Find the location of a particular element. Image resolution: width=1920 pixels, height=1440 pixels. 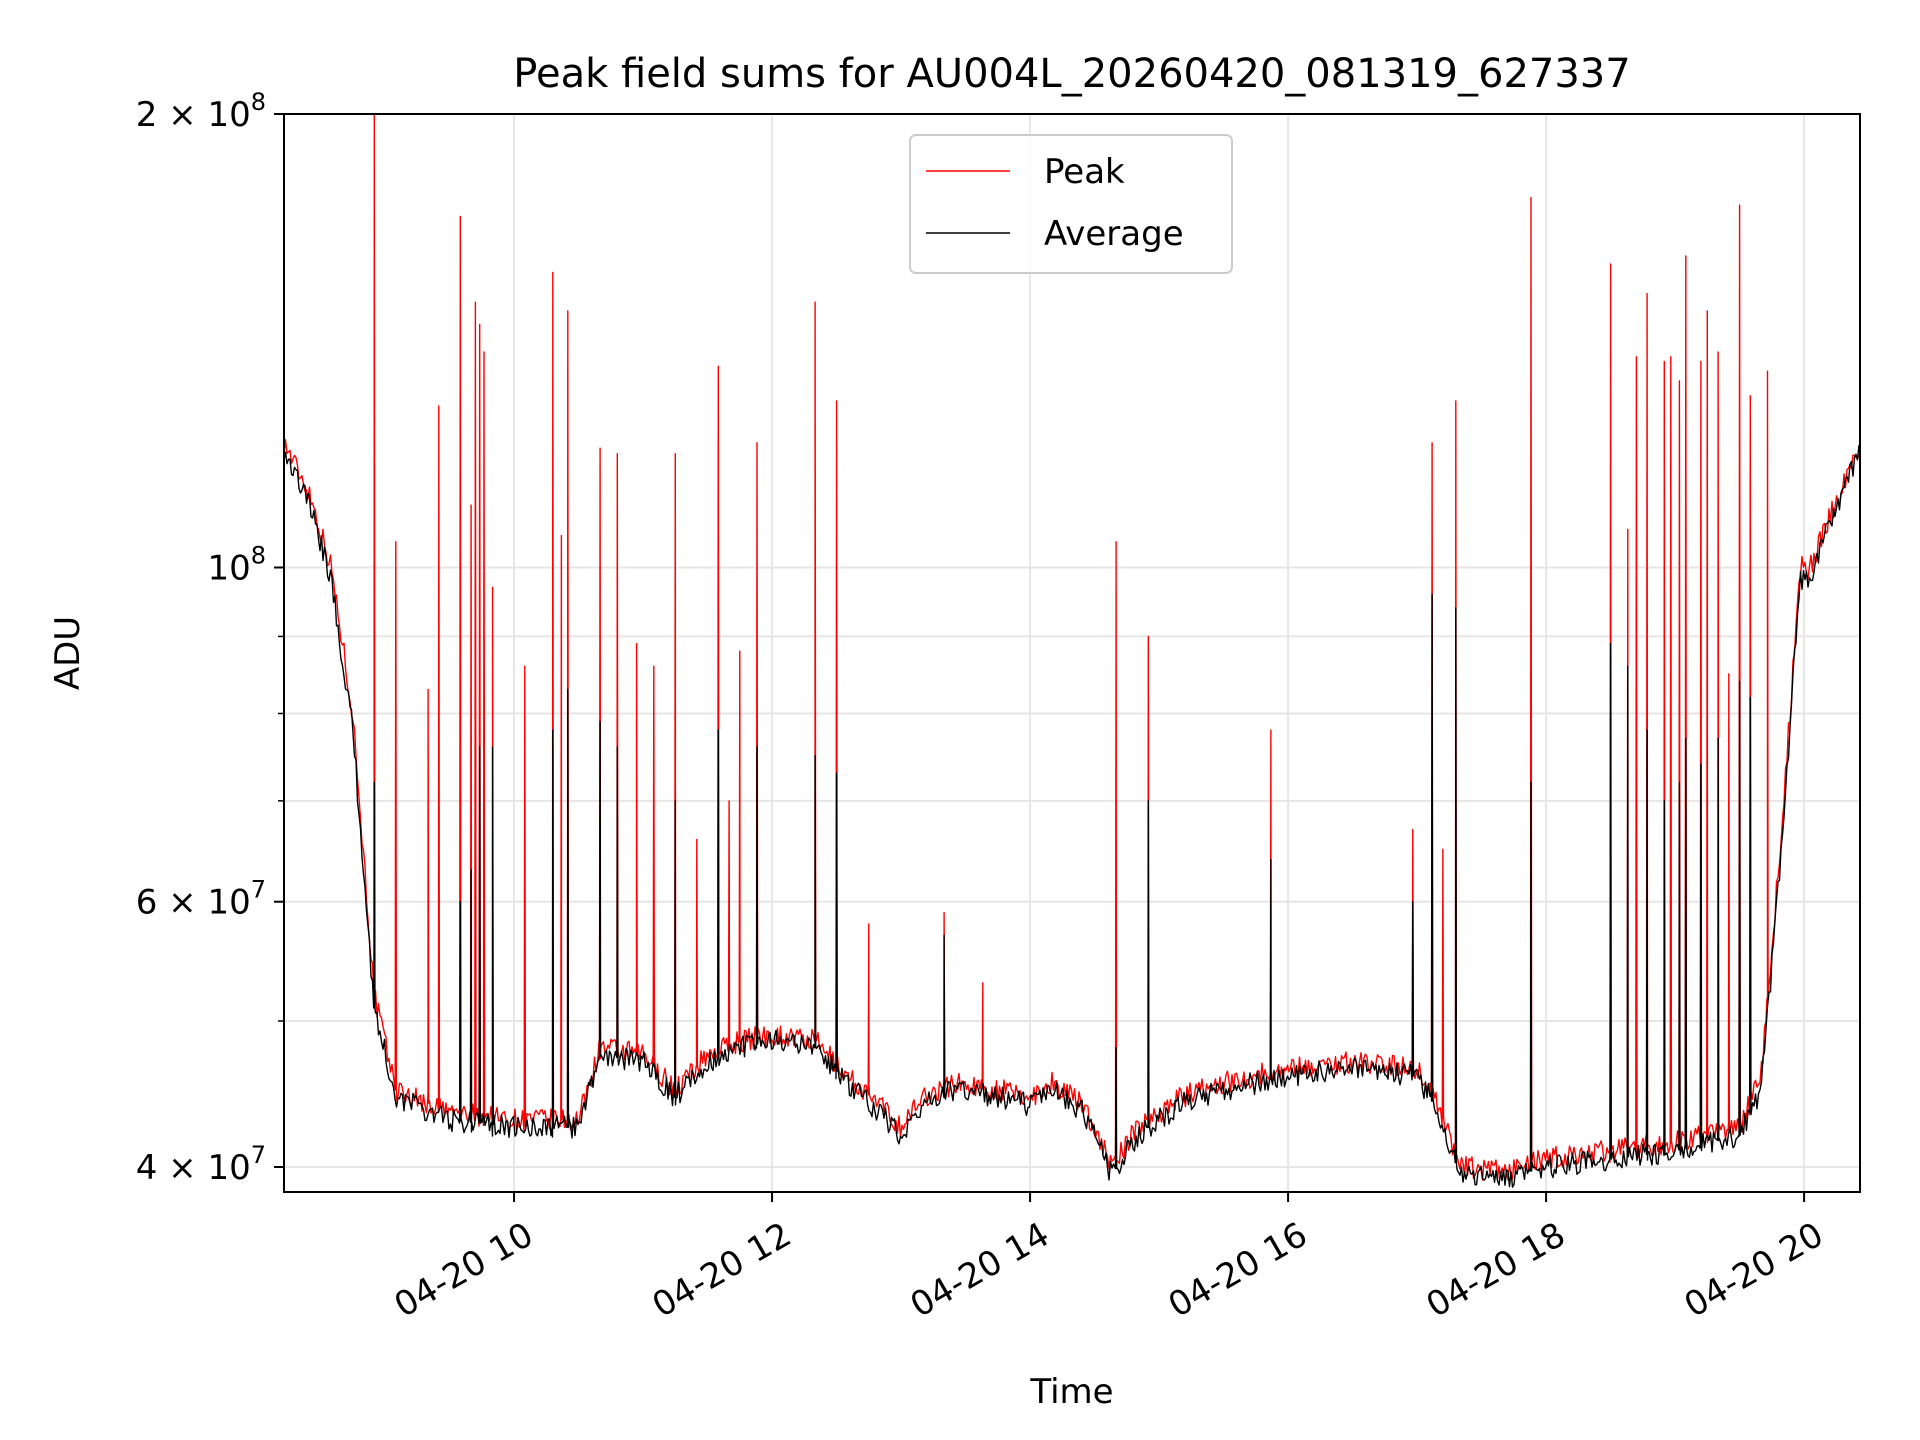

y-tick-label: 6 × 10⁷ is located at coordinates (201, 899).